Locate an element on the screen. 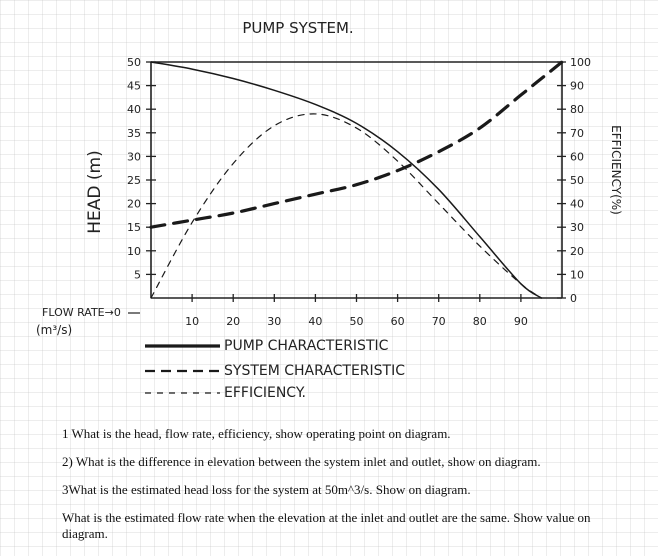 Image resolution: width=658 pixels, height=556 pixels. y-tick-label-right: 70 is located at coordinates (577, 133).